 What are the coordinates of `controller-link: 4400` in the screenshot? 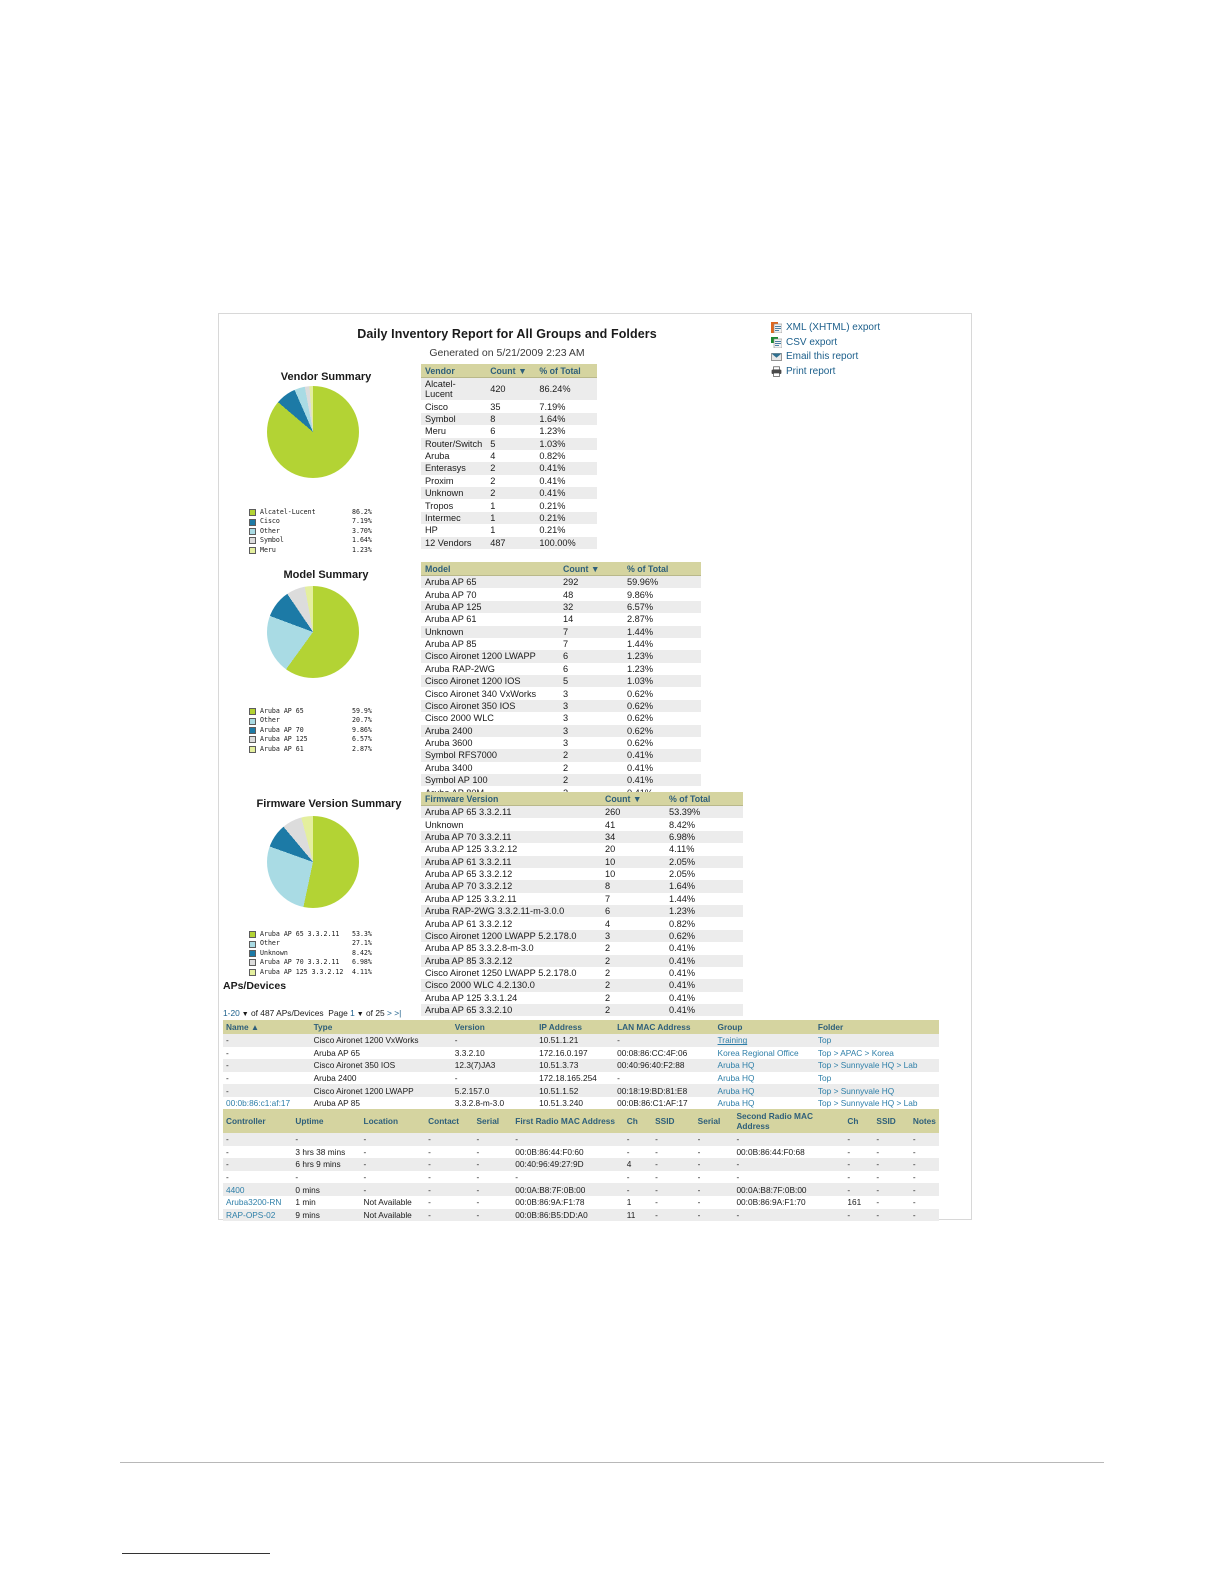 It's located at (235, 1189).